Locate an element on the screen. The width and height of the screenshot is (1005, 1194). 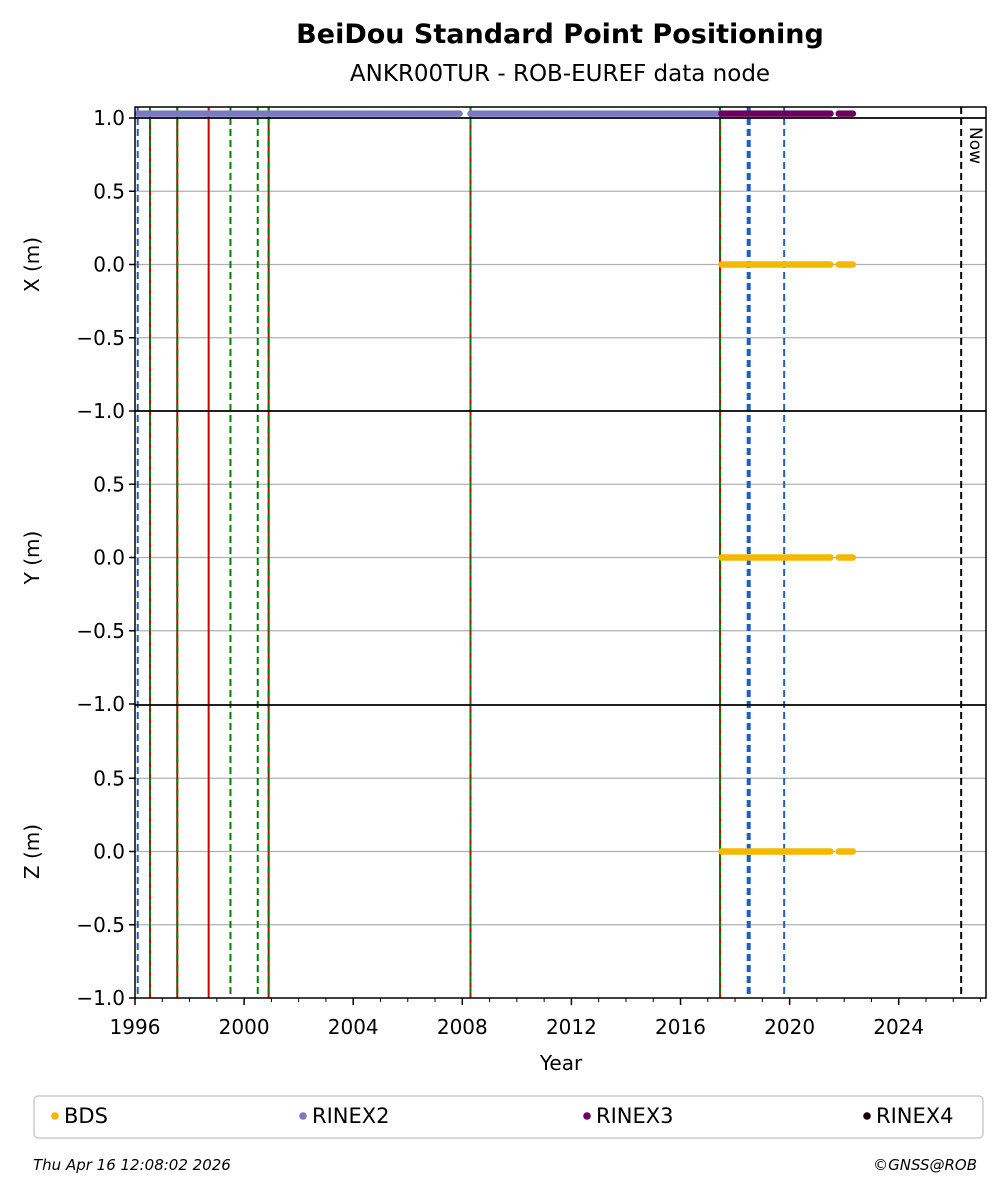
chart-subtitle: ANKR00TUR - ROB-EUREF data node is located at coordinates (560, 74).